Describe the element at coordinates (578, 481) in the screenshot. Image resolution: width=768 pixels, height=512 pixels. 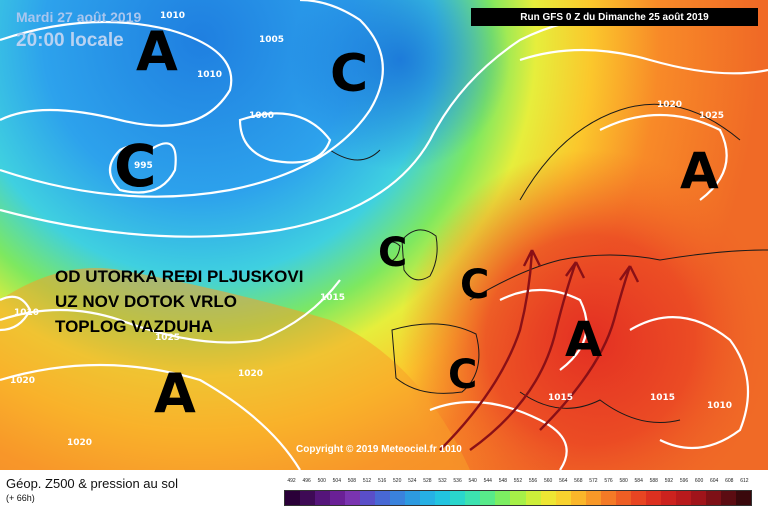
I see `scale-value-label: 568` at that location.